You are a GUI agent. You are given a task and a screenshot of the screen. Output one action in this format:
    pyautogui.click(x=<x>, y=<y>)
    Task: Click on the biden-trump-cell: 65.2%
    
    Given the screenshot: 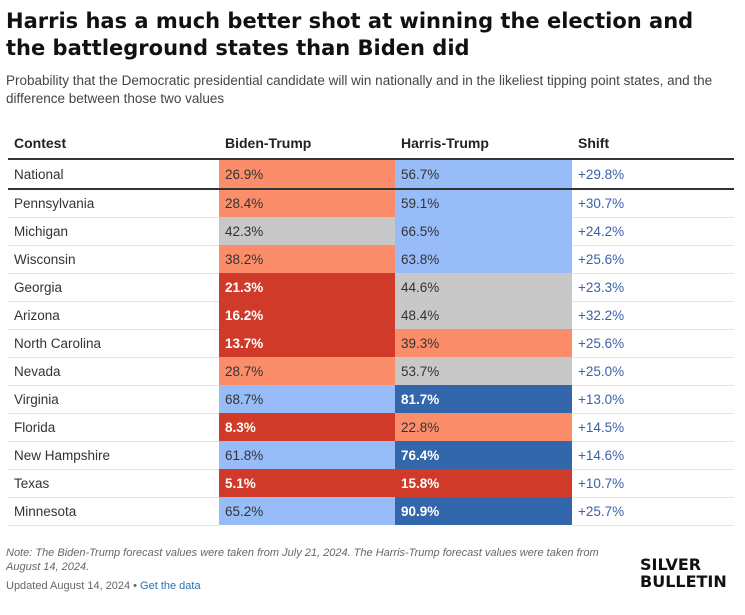 What is the action you would take?
    pyautogui.click(x=307, y=511)
    